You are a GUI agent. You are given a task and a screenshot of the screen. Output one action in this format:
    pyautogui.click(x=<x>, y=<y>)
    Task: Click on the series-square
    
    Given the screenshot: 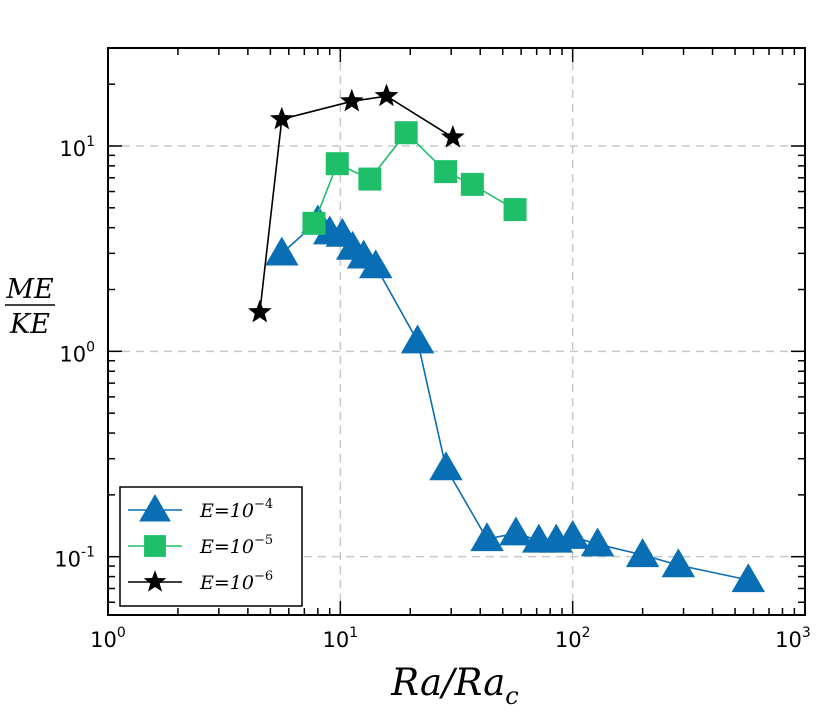 What is the action you would take?
    pyautogui.click(x=414, y=178)
    